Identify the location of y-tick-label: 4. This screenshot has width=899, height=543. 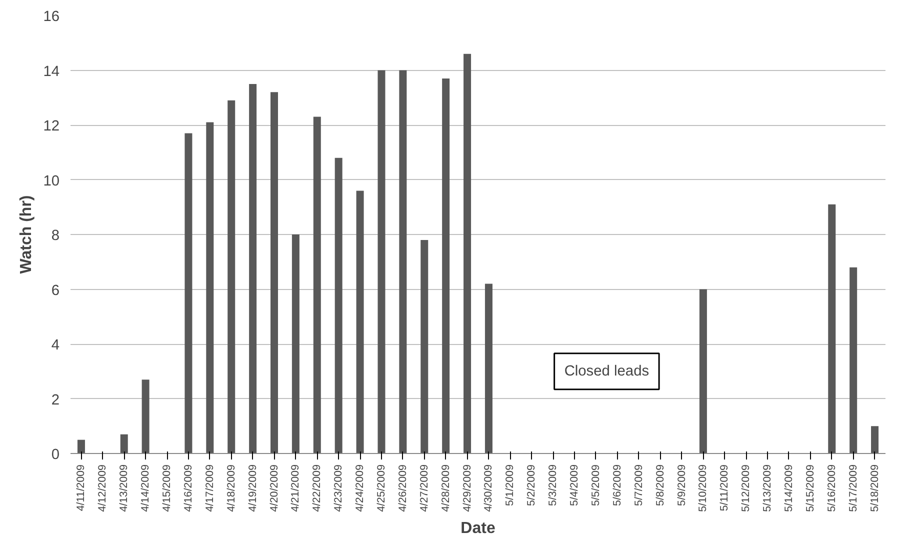
(55, 346).